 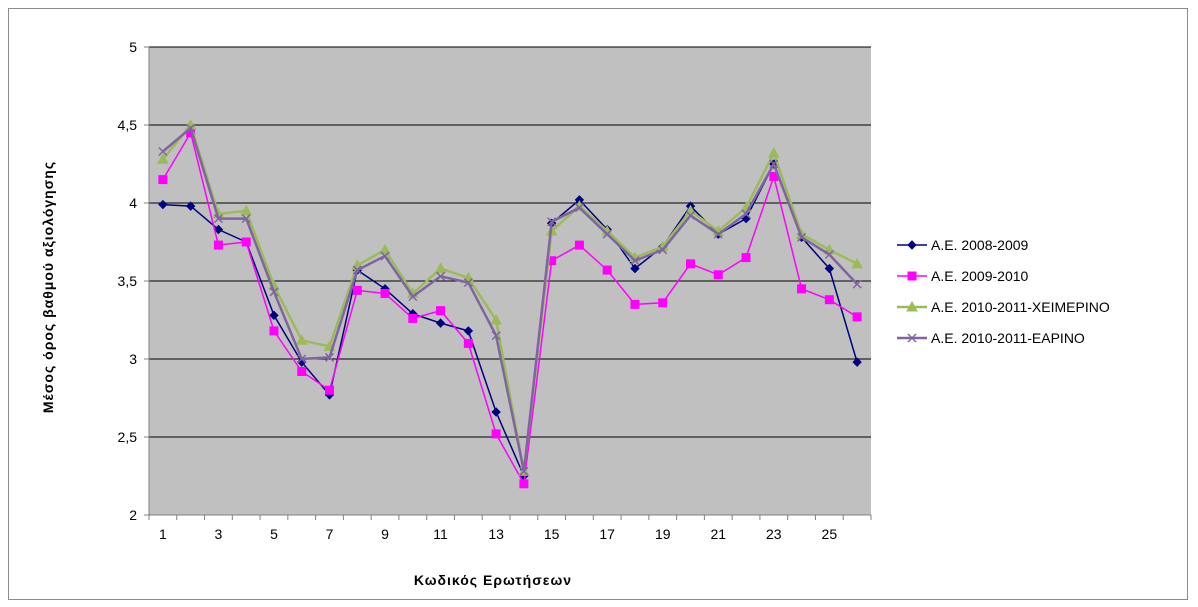 I want to click on x-tick-label: 11, so click(x=440, y=534).